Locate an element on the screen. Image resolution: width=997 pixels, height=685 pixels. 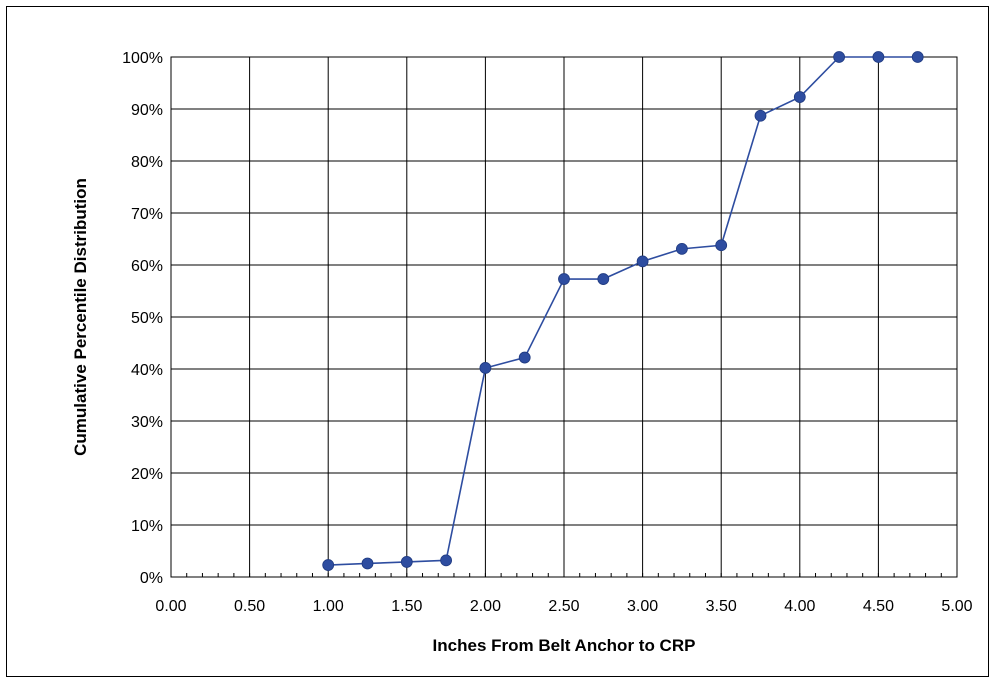
x-tick-label: 3.00 is located at coordinates (642, 606).